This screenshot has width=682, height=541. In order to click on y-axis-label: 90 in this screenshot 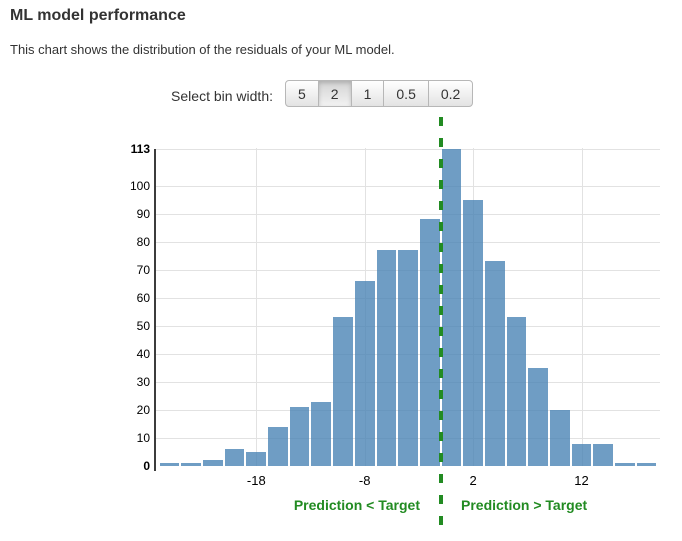, I will do `click(143, 213)`.